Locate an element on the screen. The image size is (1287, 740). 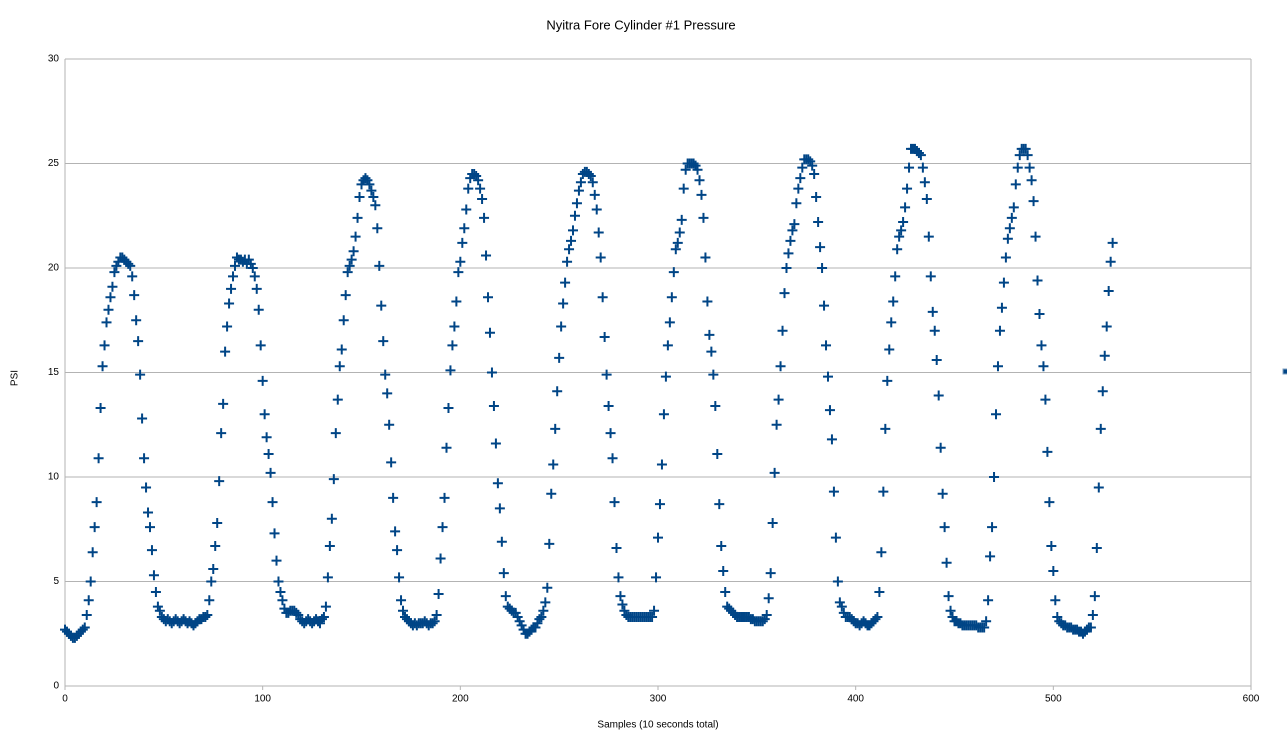
y-tick-label: 25 is located at coordinates (54, 163).